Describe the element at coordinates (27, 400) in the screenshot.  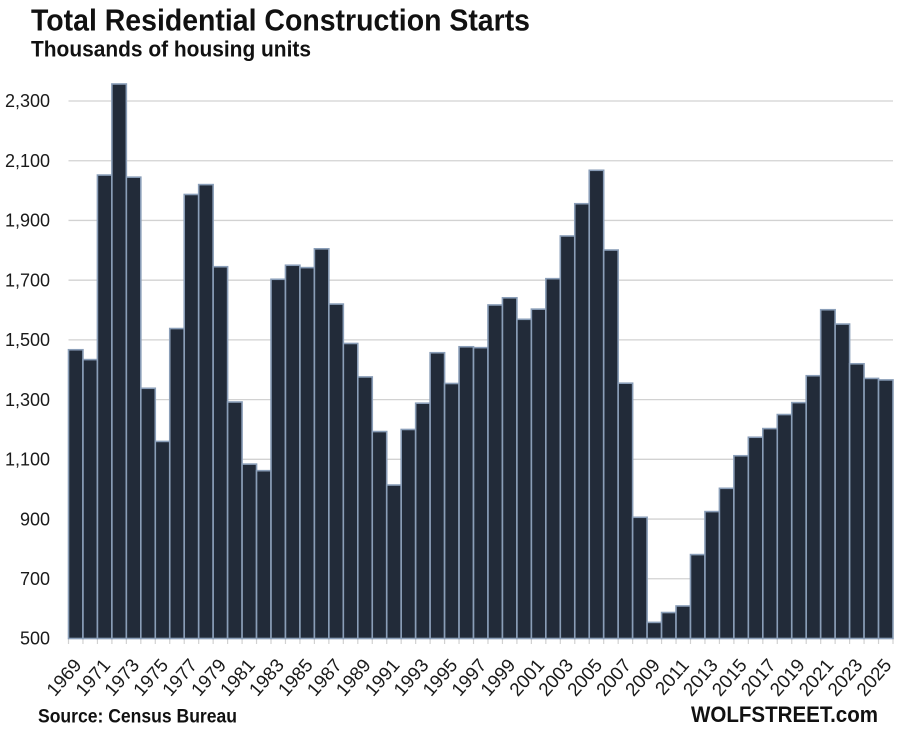
I see `svg-text: 1,300` at that location.